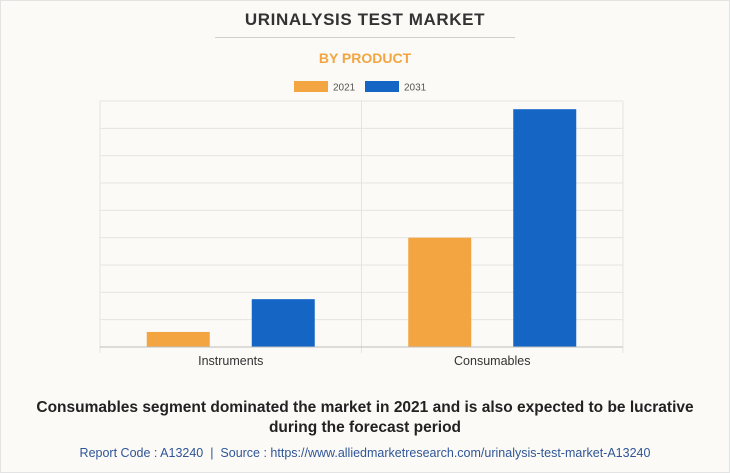 Image resolution: width=730 pixels, height=473 pixels. Describe the element at coordinates (415, 88) in the screenshot. I see `legend-label-2031: 2031` at that location.